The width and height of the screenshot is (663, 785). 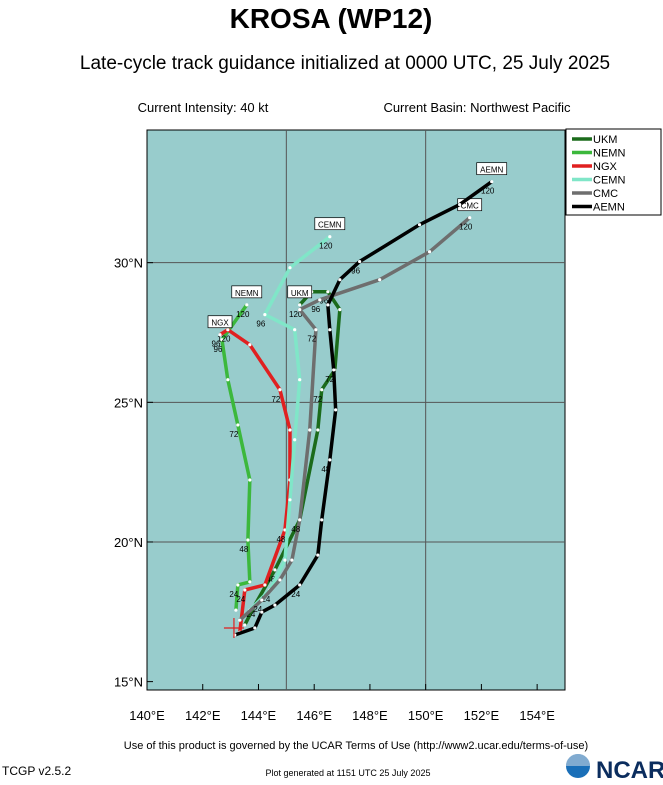 I want to click on y-tick-label: 20°N, so click(x=128, y=542).